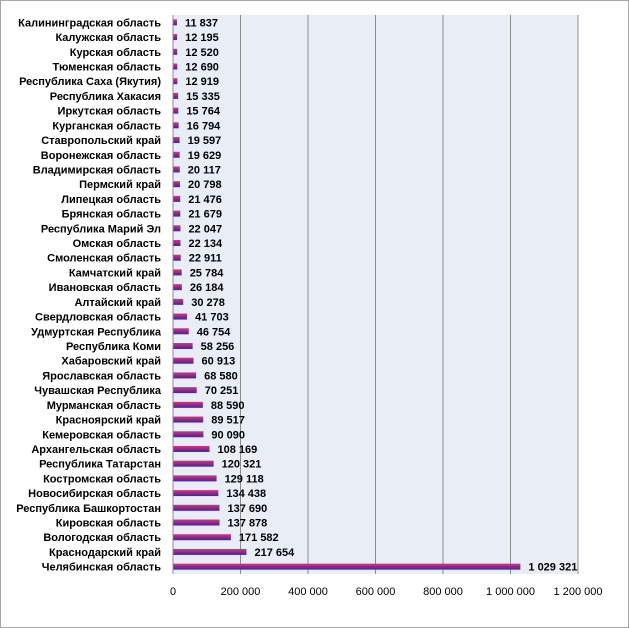 This screenshot has width=629, height=628. What do you see at coordinates (97, 170) in the screenshot?
I see `category-label: Владимирская область` at bounding box center [97, 170].